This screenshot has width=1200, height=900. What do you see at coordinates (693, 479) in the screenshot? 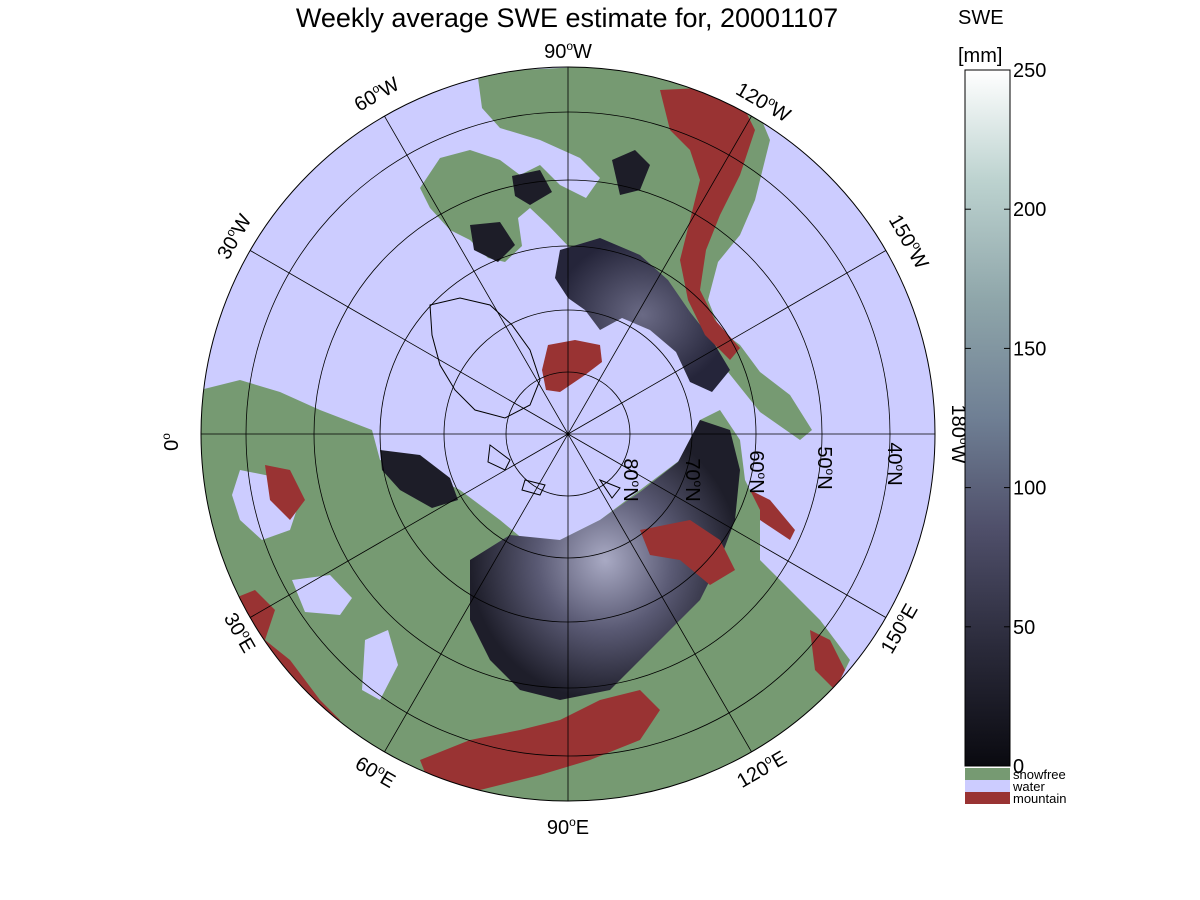
I see `lat-label-70n: 70oN` at bounding box center [693, 479].